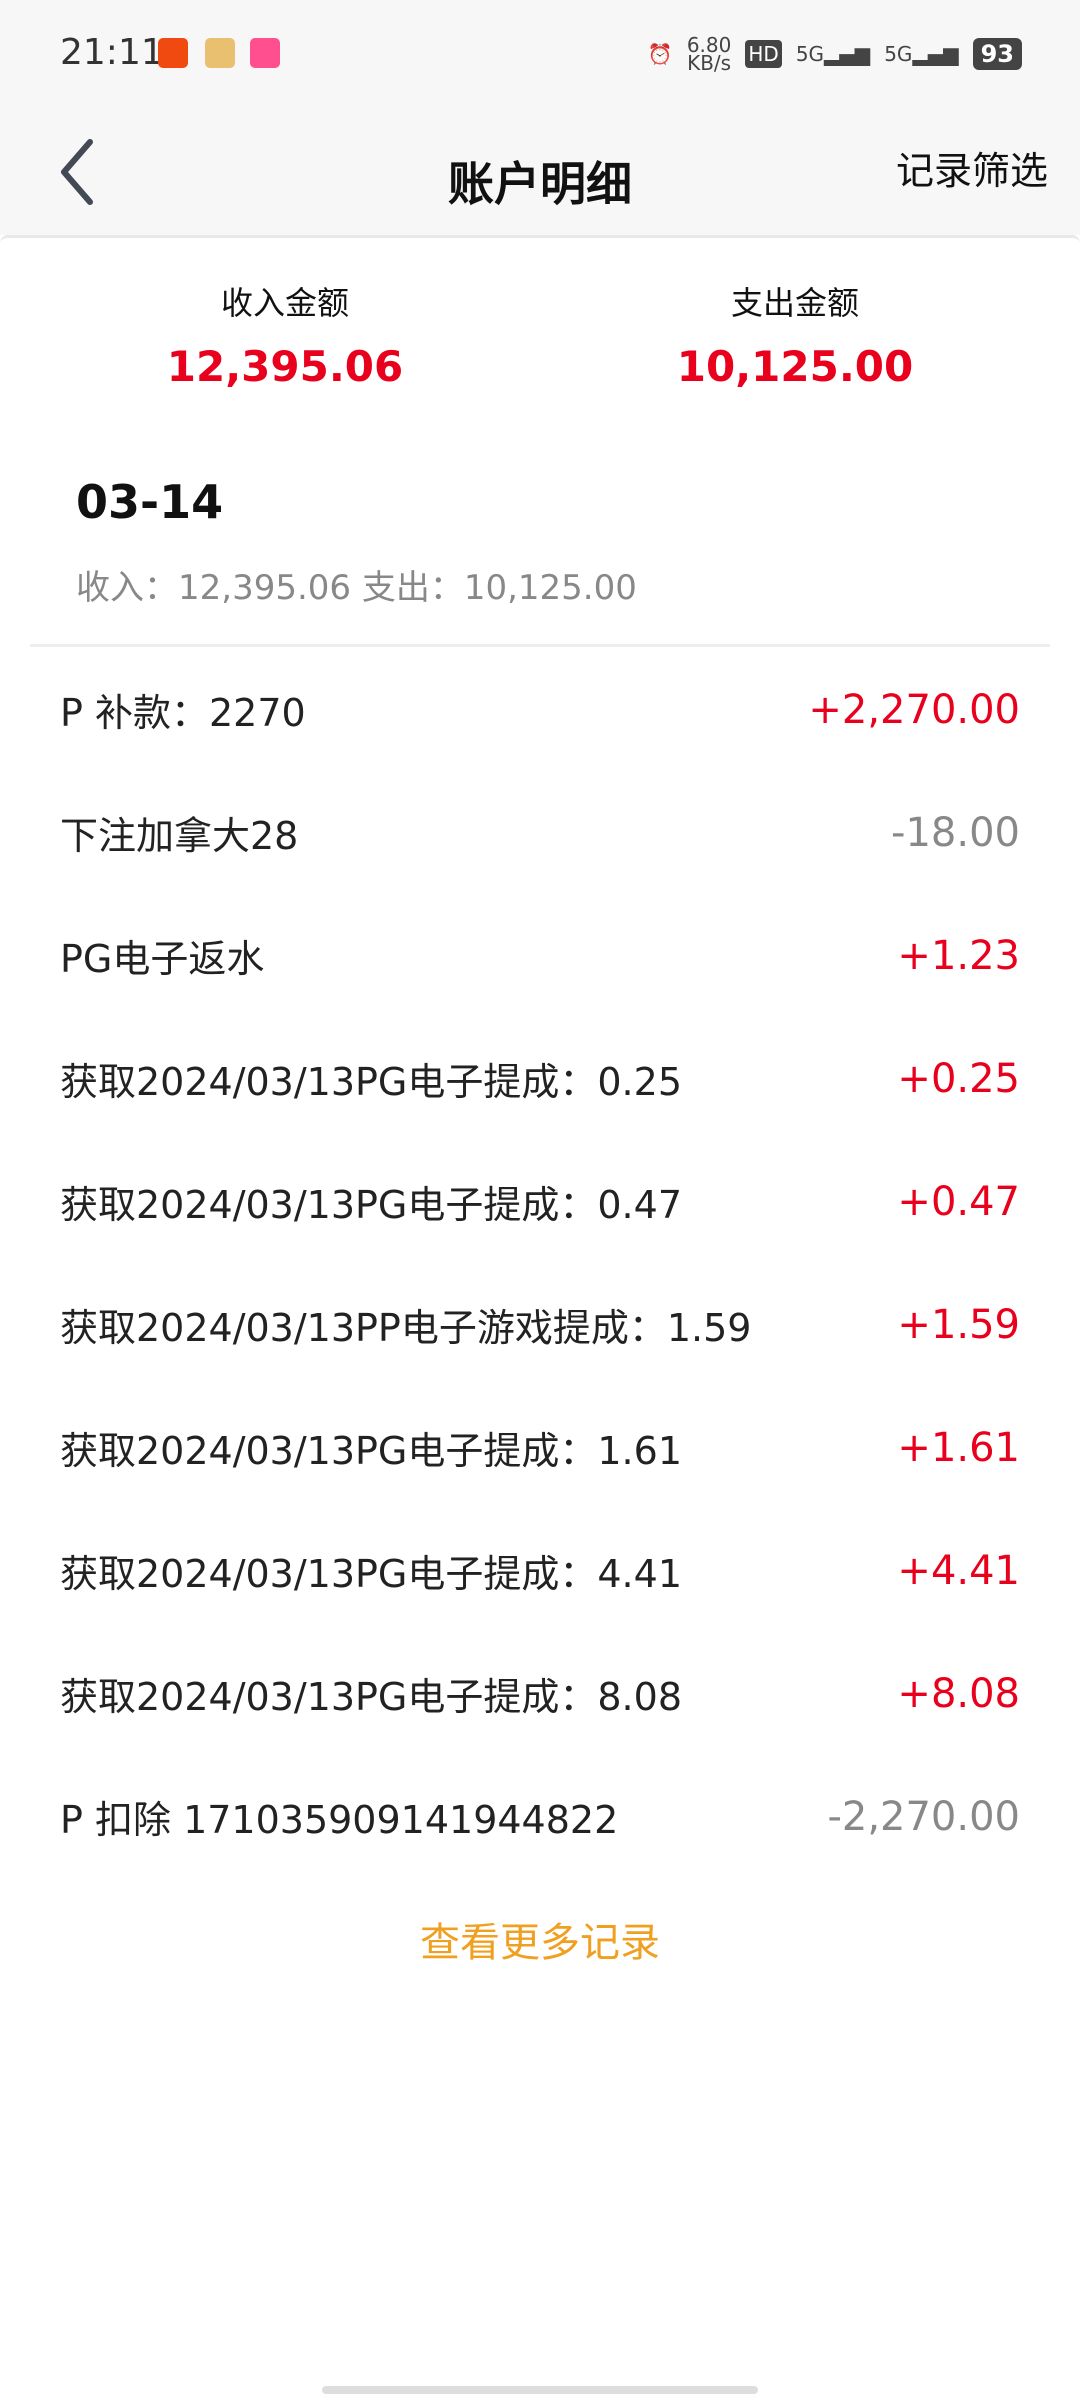 This screenshot has height=2400, width=1080. What do you see at coordinates (356, 588) in the screenshot?
I see `group-subtotal: 收入：12,395.06 支出：10,125.00` at bounding box center [356, 588].